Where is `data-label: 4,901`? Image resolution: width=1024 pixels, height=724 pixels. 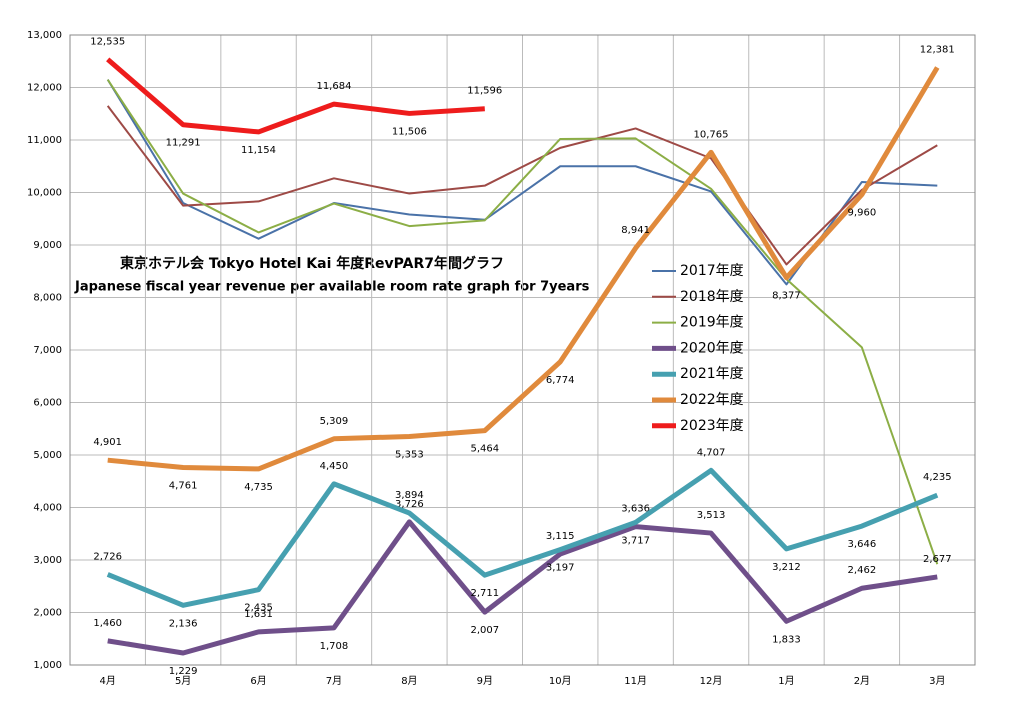 data-label: 4,901 is located at coordinates (107, 442).